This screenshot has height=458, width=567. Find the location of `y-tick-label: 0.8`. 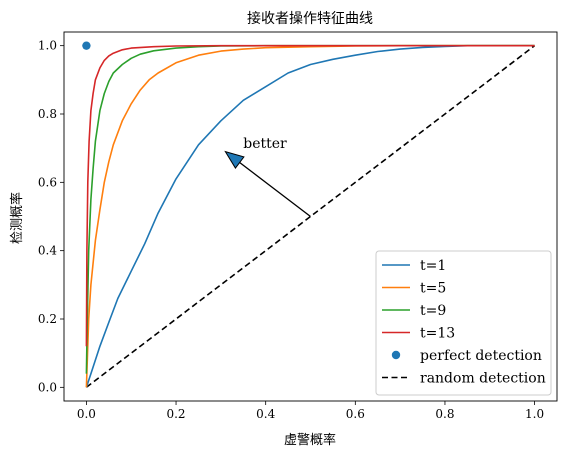

y-tick-label: 0.8 is located at coordinates (47, 114).